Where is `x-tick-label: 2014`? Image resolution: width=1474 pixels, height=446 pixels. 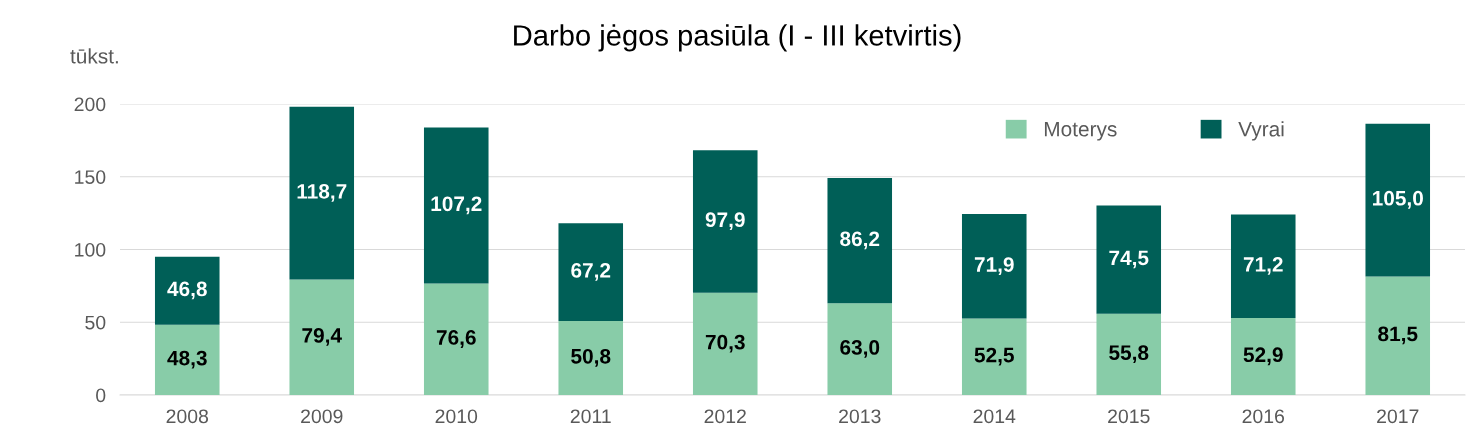
x-tick-label: 2014 is located at coordinates (994, 416).